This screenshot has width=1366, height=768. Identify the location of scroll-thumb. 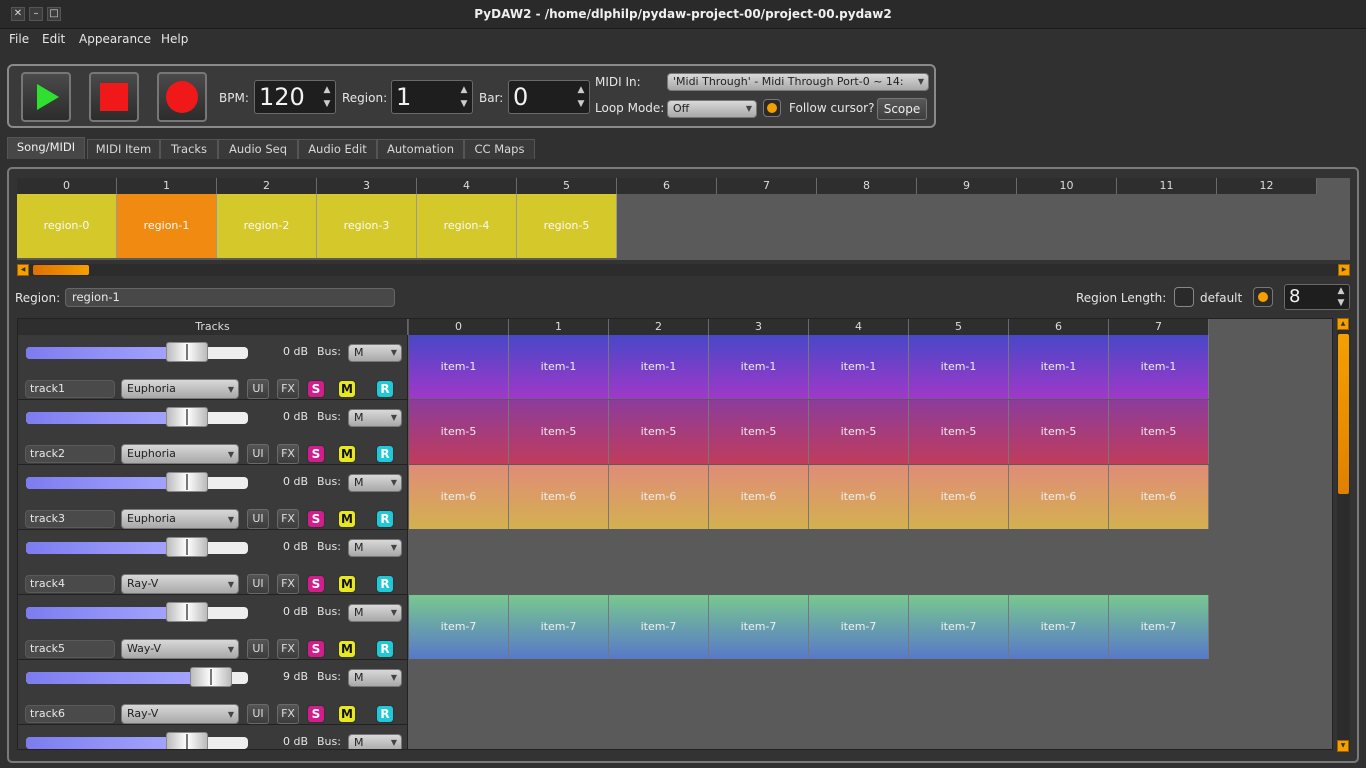
(1343, 414).